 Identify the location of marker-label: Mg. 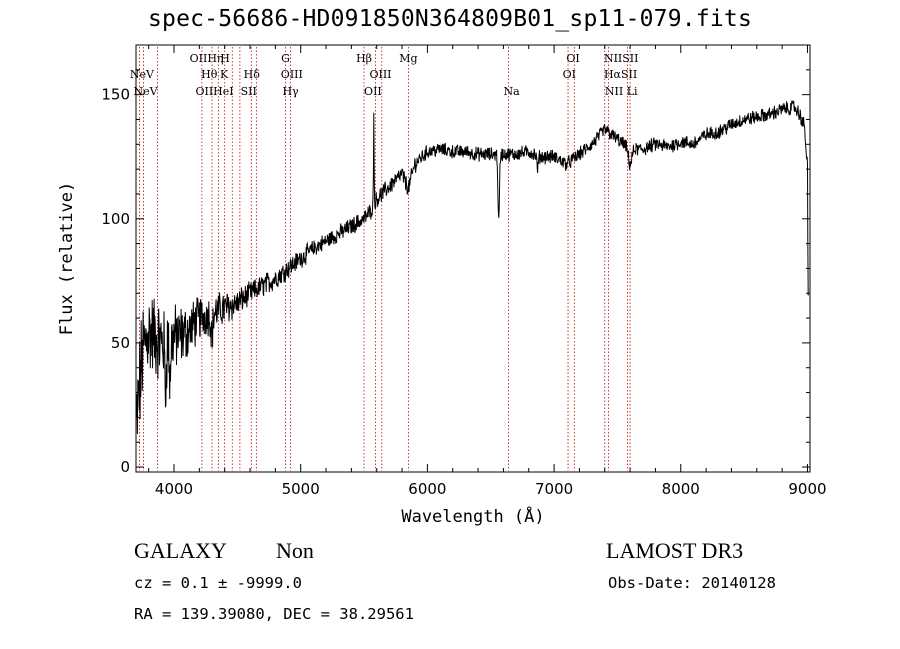
(408, 58).